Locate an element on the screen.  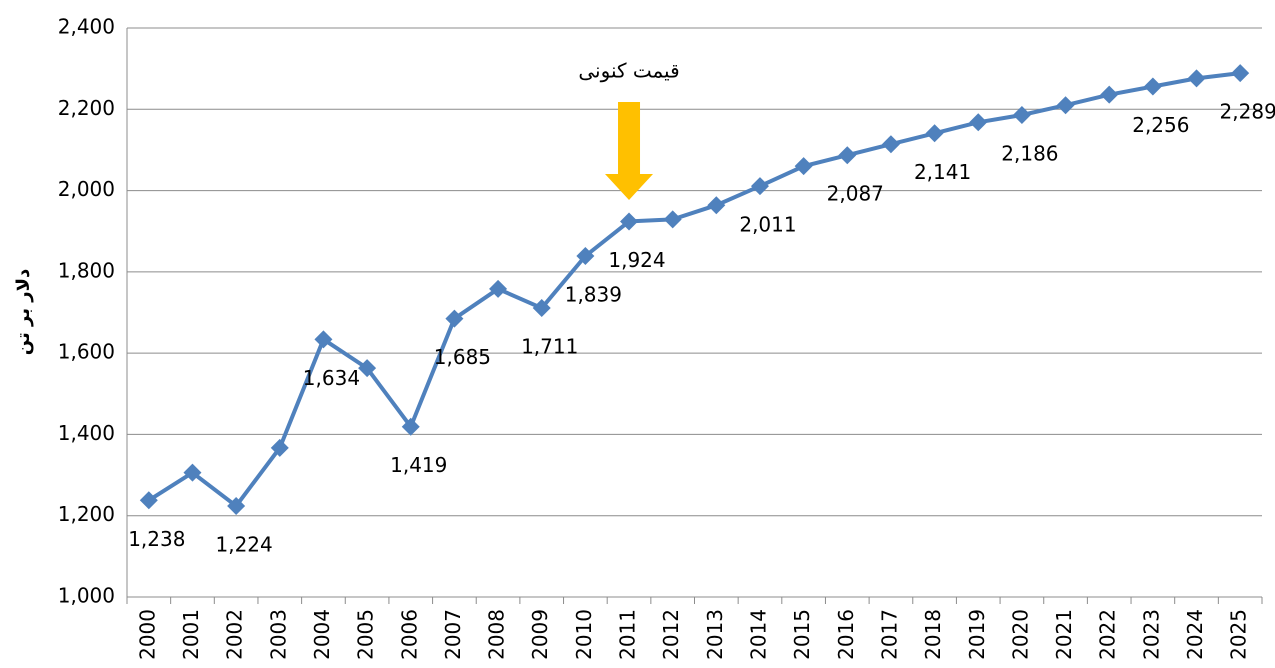
x-tick-label: 2023 is located at coordinates (1151, 634).